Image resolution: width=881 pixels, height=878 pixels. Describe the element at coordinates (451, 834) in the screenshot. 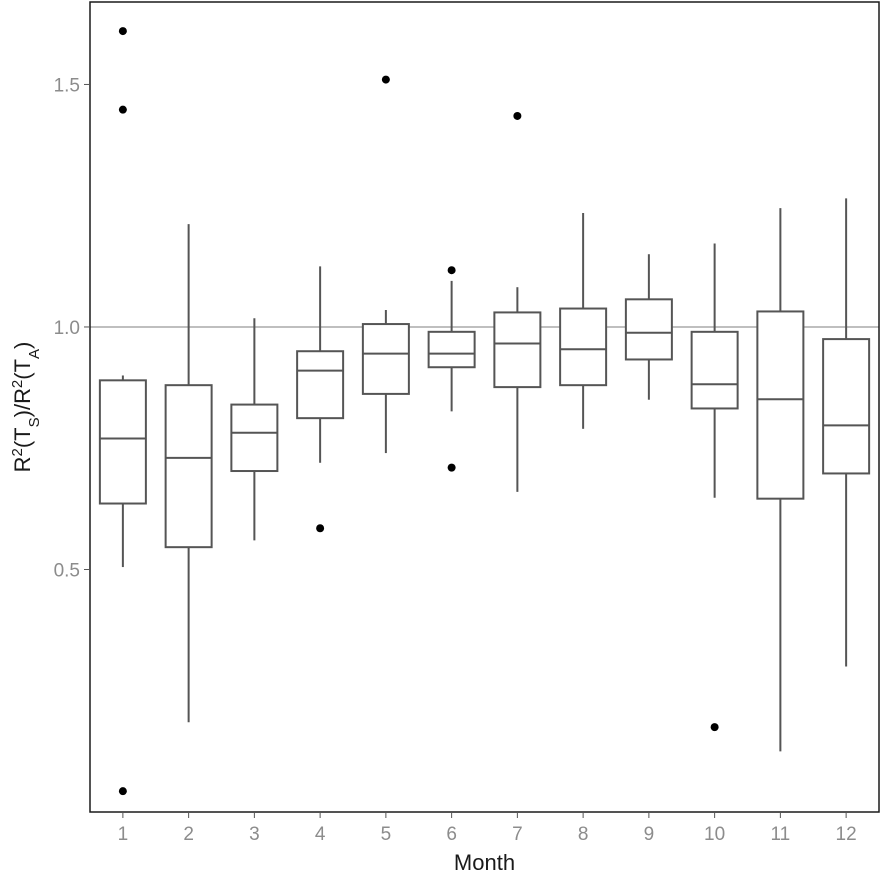

I see `x-tick-label: 6` at that location.